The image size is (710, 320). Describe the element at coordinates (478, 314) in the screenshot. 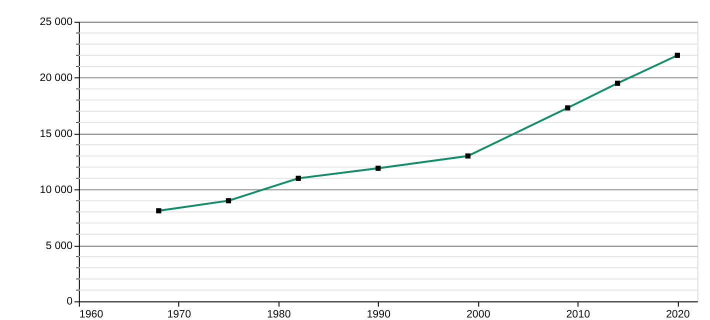

I see `x-tick-label: 2000` at that location.